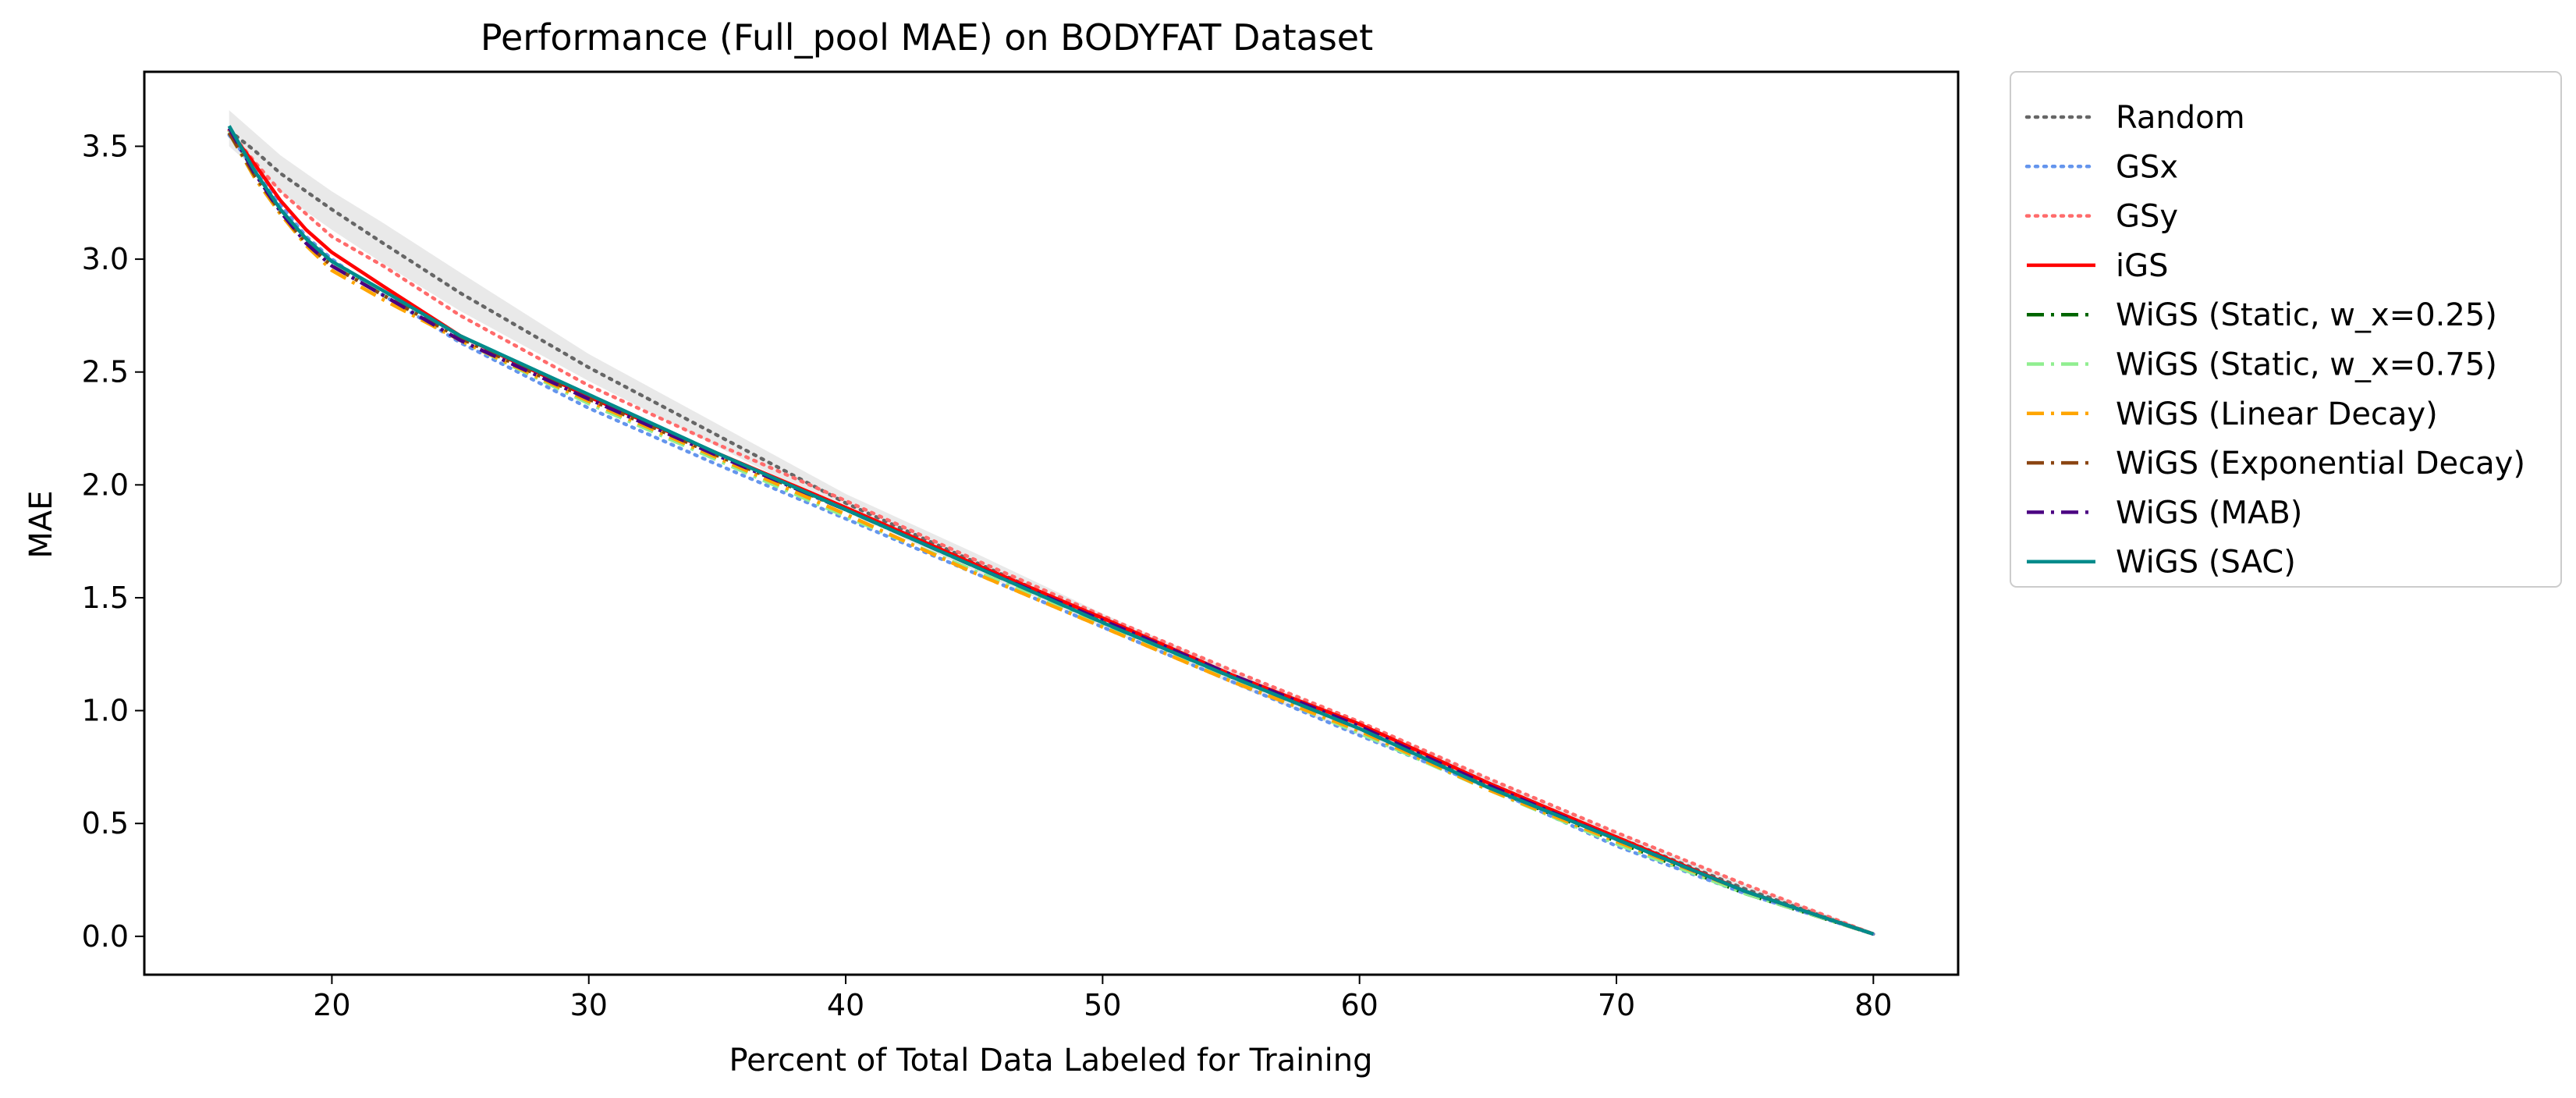 This screenshot has height=1098, width=2576. What do you see at coordinates (105, 598) in the screenshot?
I see `y-tick-label: 1.5` at bounding box center [105, 598].